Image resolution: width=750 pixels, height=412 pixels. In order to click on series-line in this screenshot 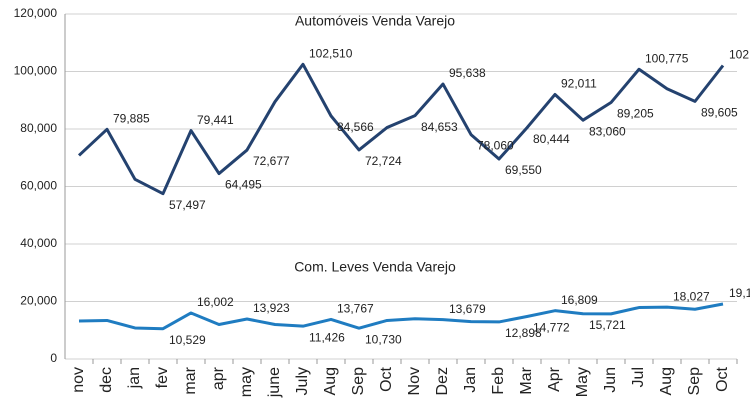, I will do `click(401, 316)`.